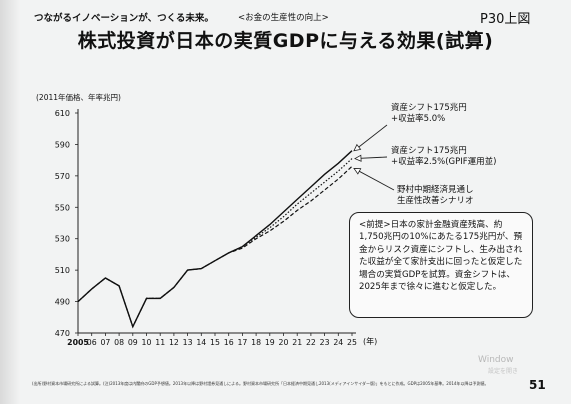 This screenshot has height=404, width=571. Describe the element at coordinates (297, 342) in the screenshot. I see `x-tick-label: 21` at that location.